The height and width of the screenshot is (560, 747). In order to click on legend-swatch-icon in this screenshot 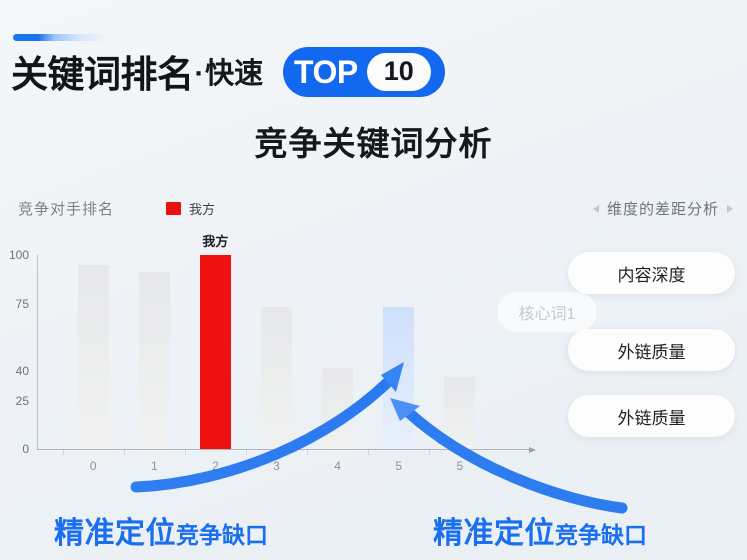, I will do `click(174, 208)`.